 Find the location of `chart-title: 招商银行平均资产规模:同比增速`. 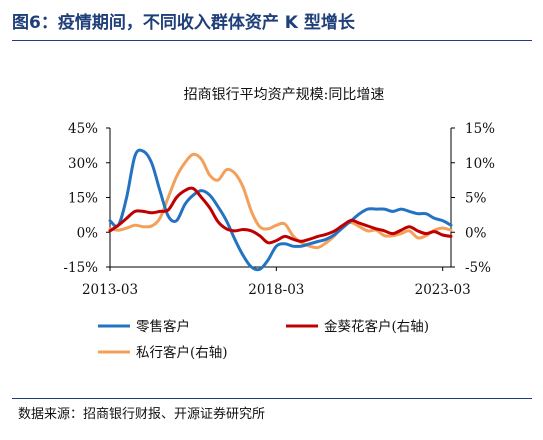

chart-title: 招商银行平均资产规模:同比增速 is located at coordinates (284, 95).